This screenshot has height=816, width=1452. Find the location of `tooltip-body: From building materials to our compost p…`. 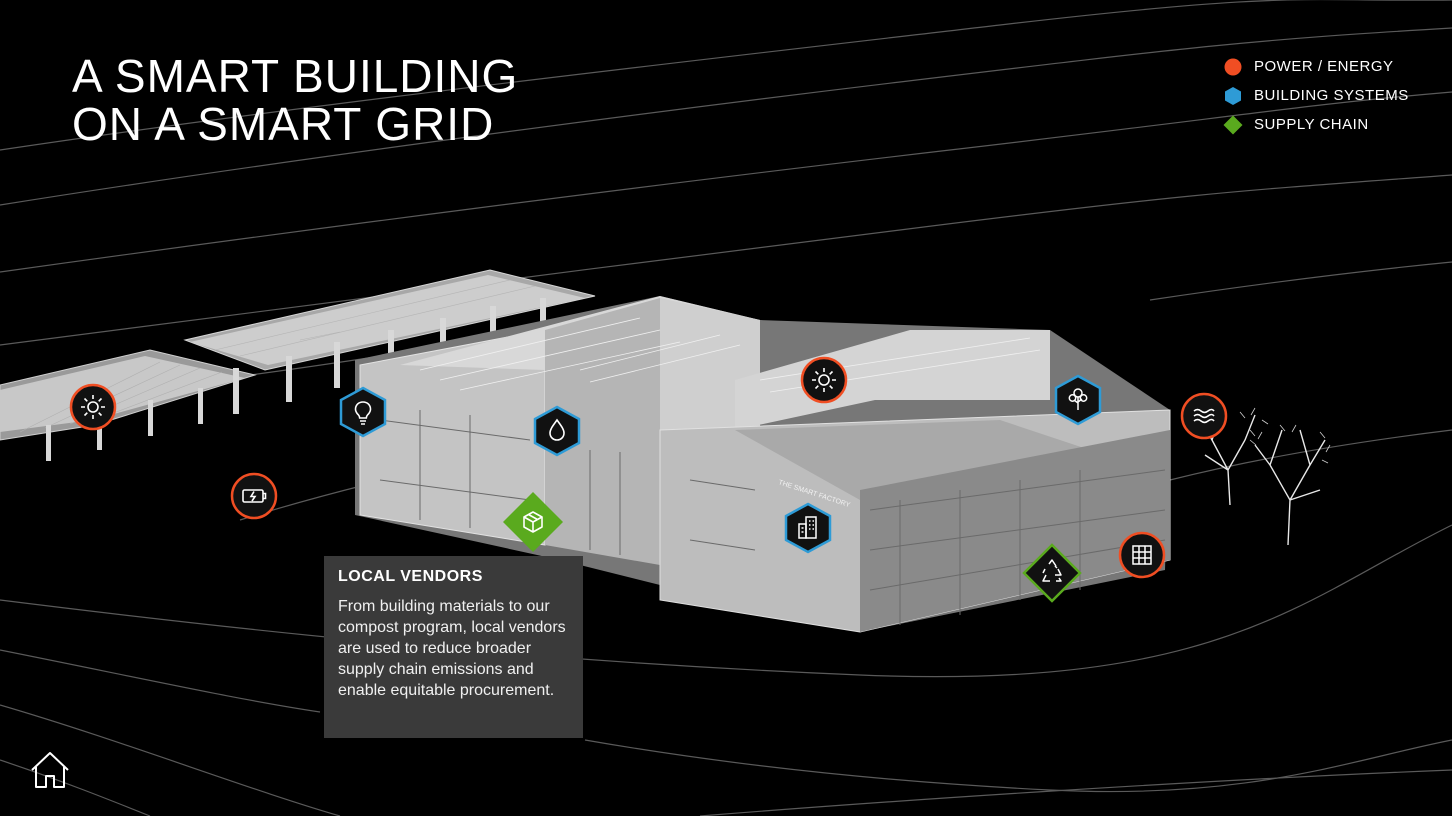

tooltip-body: From building materials to our compost p… is located at coordinates (452, 648).